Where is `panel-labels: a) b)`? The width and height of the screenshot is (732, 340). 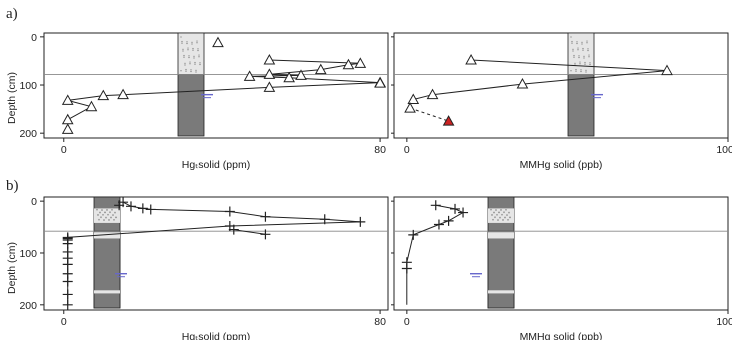
panel-labels: a) b) is located at coordinates (12, 100).